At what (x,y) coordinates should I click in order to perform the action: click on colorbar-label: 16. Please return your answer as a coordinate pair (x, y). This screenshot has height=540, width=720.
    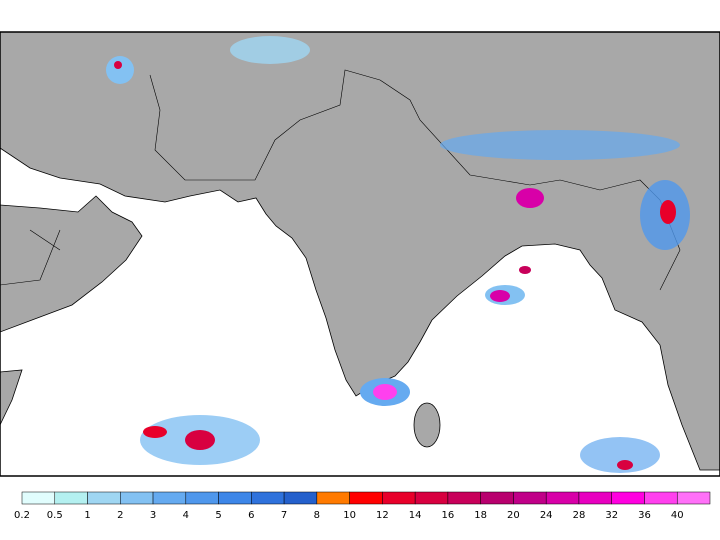
    Looking at the image, I should click on (448, 515).